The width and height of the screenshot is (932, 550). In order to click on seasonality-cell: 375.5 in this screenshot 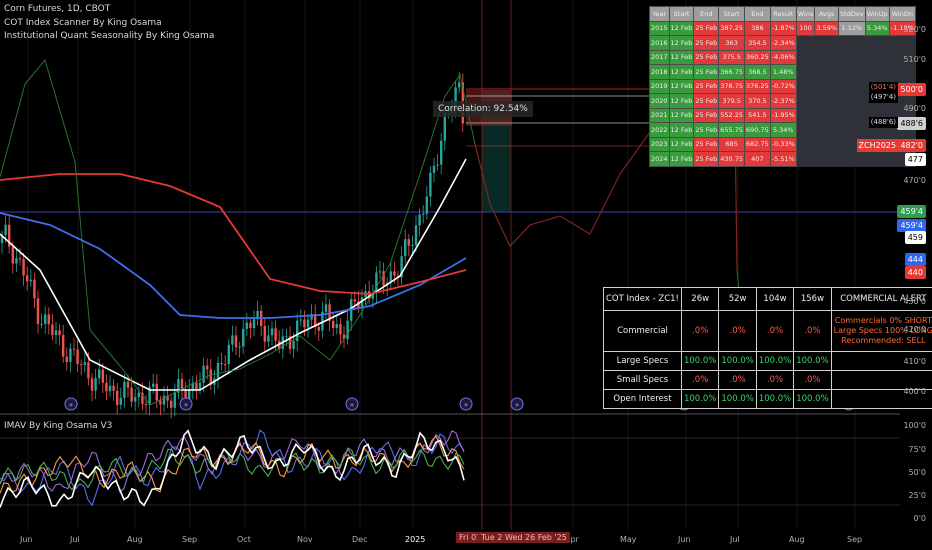, I will do `click(732, 57)`.